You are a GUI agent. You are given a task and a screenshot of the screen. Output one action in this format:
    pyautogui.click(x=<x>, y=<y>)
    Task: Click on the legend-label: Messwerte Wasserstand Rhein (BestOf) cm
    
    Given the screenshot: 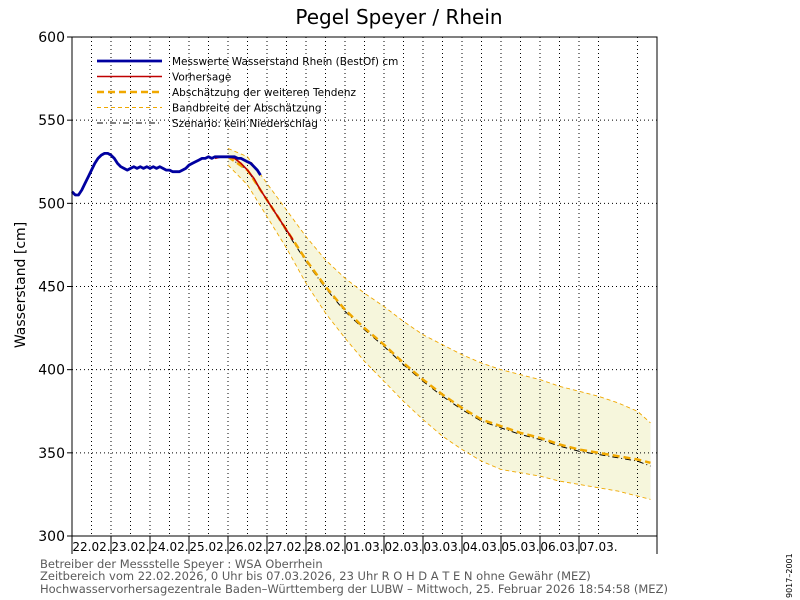 What is the action you would take?
    pyautogui.click(x=285, y=62)
    